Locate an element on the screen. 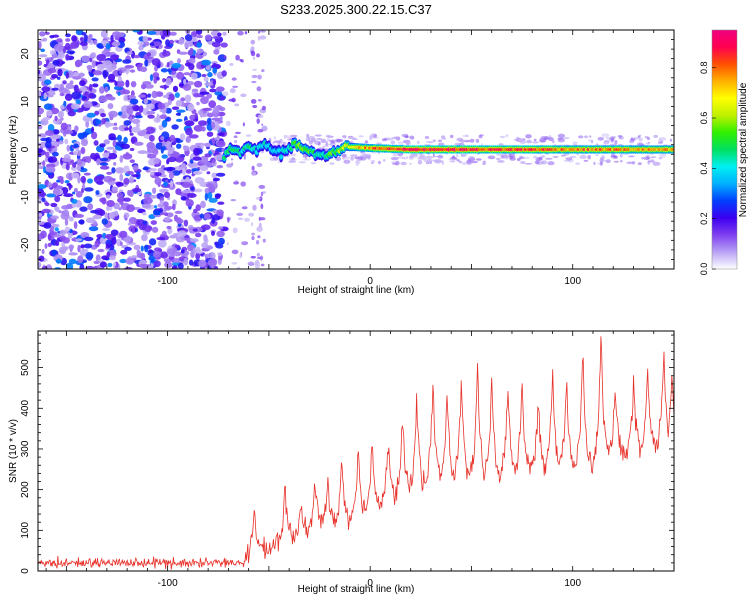 The image size is (750, 600). y-tick-label: 0 is located at coordinates (25, 571).